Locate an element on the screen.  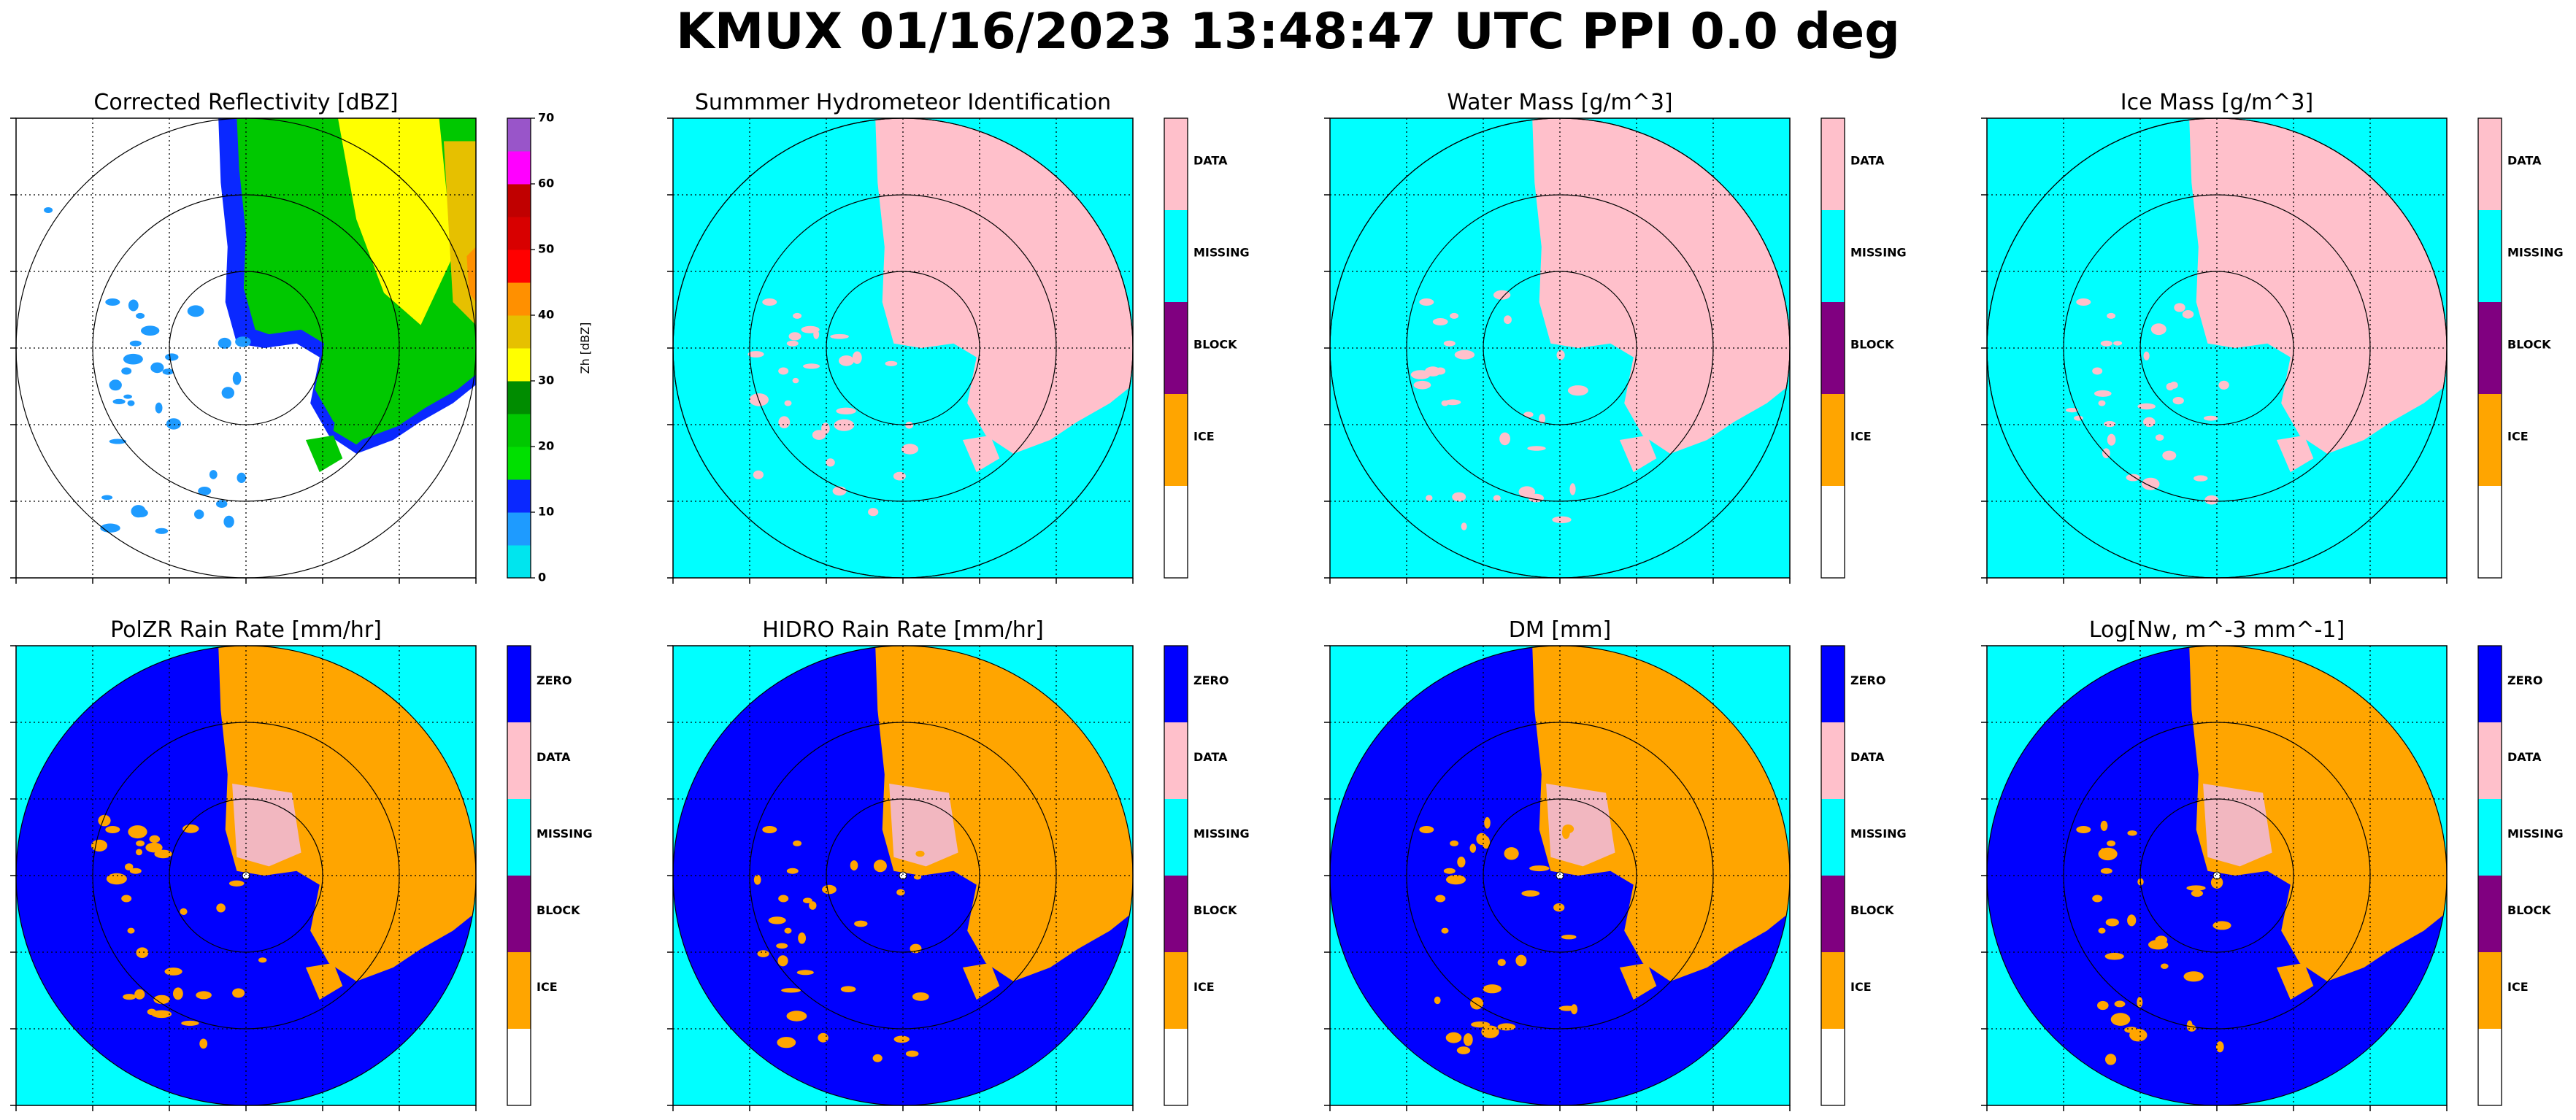
panel-title: Ice Mass [g/m^3] is located at coordinates (2217, 102).